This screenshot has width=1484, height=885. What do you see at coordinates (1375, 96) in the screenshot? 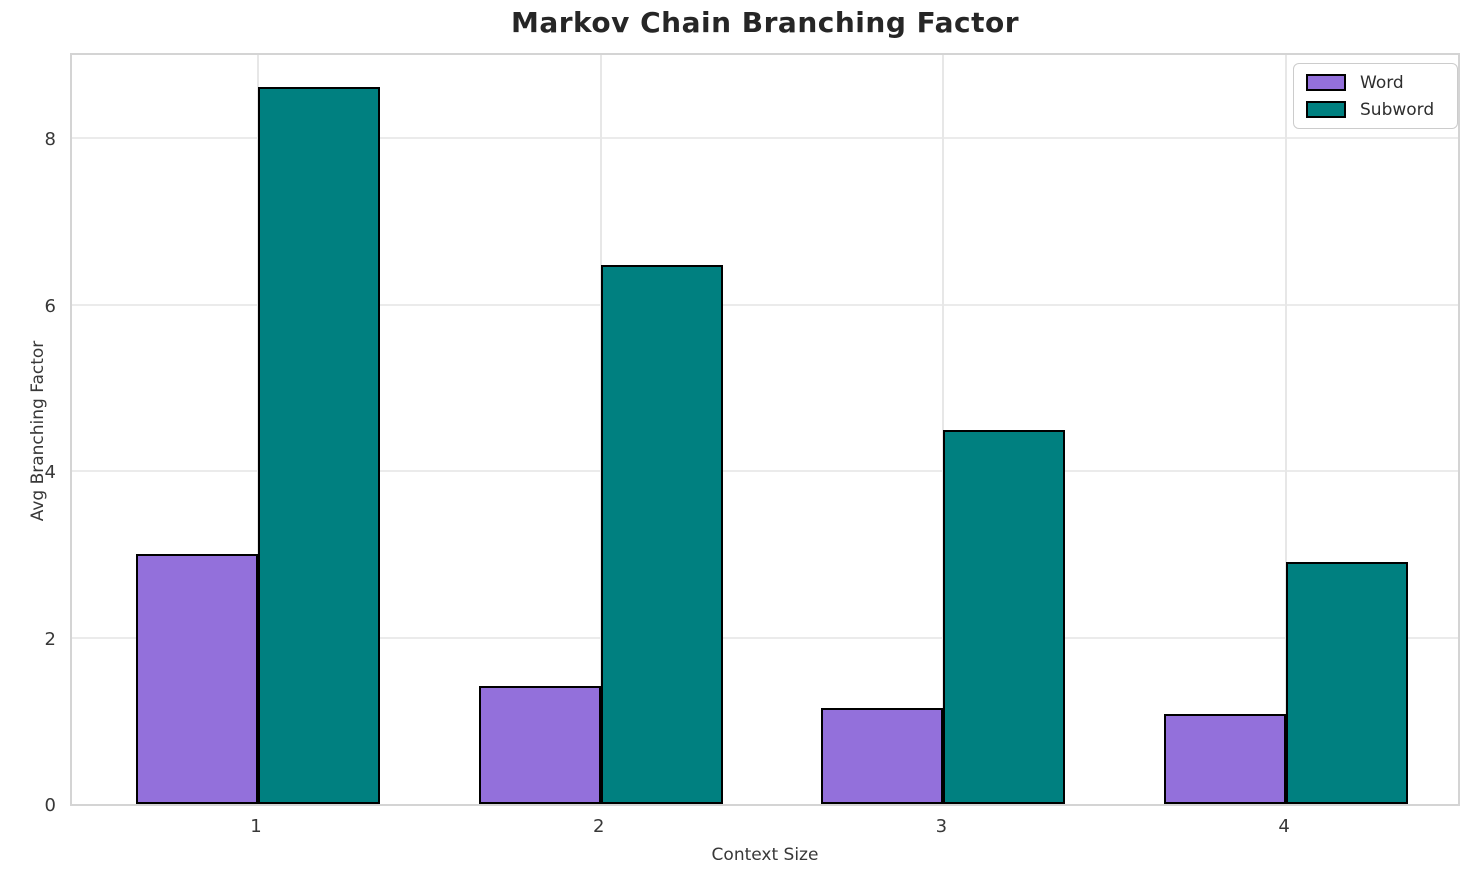
I see `legend: Word Subword` at bounding box center [1375, 96].